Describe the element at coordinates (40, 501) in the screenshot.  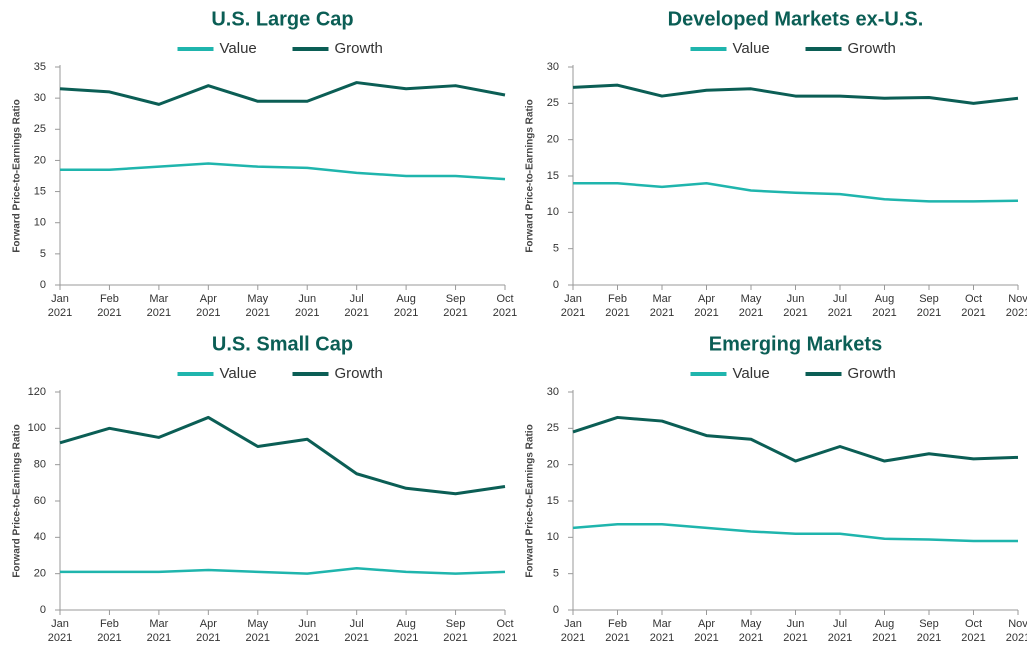
I see `y-tick-label: 60` at that location.